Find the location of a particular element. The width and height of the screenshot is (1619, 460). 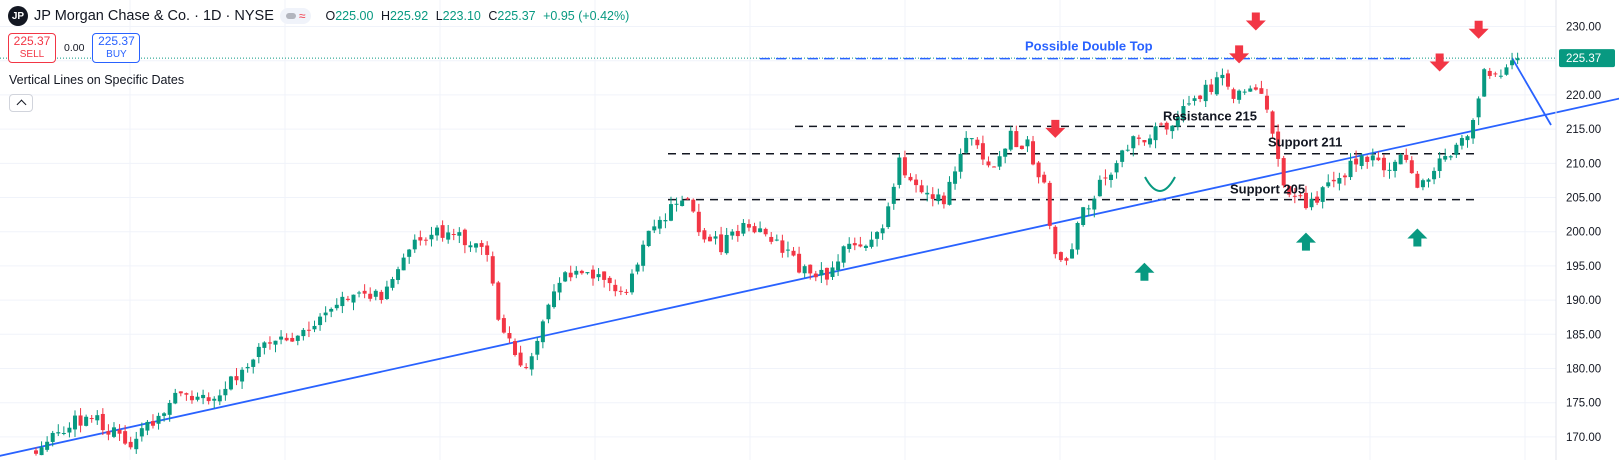

trade-panel: 225.37 SELL 0.00 225.37 BUY is located at coordinates (74, 48).